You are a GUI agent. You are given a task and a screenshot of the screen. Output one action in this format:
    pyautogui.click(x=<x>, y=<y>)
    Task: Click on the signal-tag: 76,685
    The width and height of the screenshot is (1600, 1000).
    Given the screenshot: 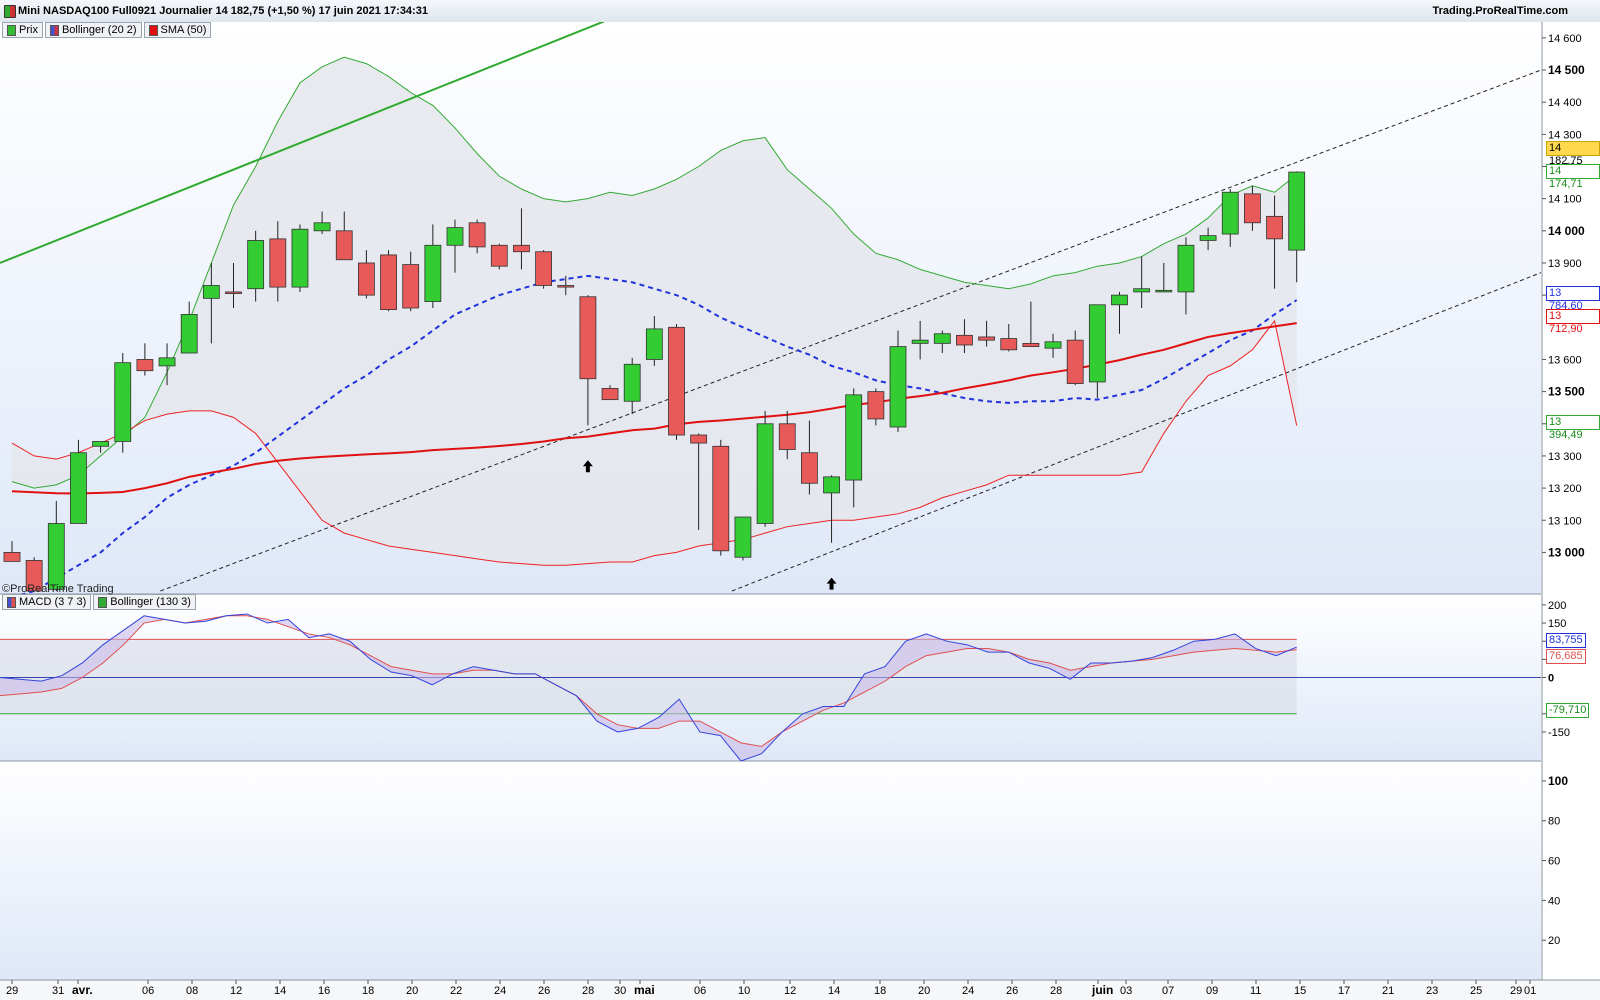 What is the action you would take?
    pyautogui.click(x=1566, y=656)
    